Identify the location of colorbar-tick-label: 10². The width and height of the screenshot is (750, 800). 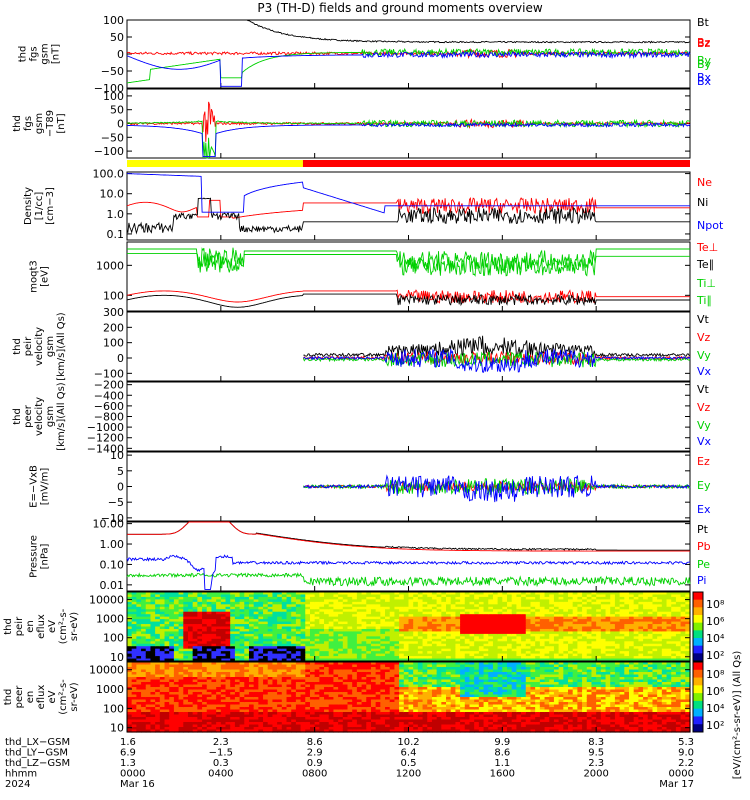
(715, 655).